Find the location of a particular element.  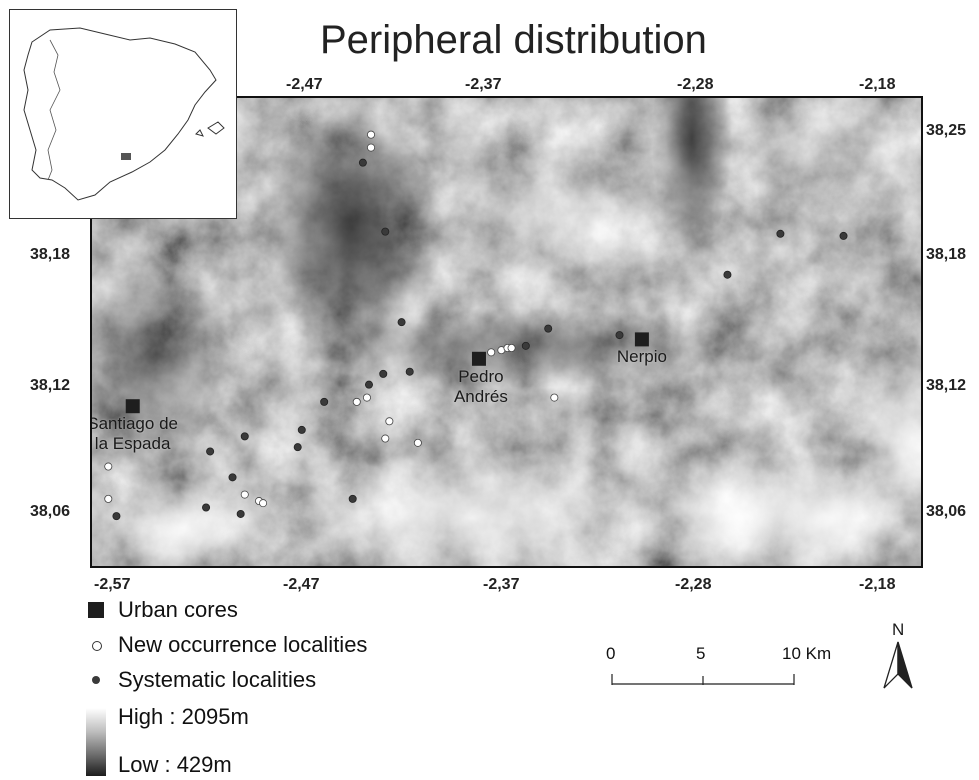

town-label: Pedro Andrés is located at coordinates (481, 387).